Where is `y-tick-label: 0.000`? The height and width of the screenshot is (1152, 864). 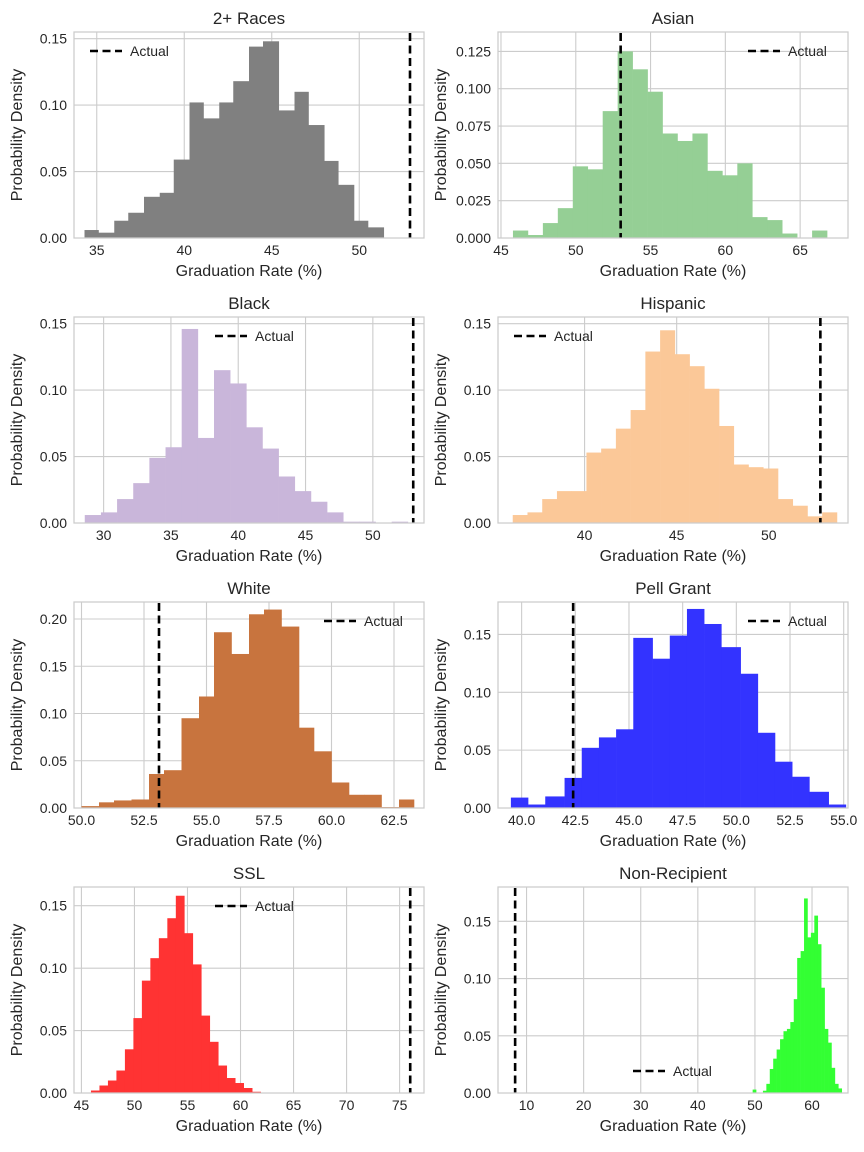 y-tick-label: 0.000 is located at coordinates (473, 238).